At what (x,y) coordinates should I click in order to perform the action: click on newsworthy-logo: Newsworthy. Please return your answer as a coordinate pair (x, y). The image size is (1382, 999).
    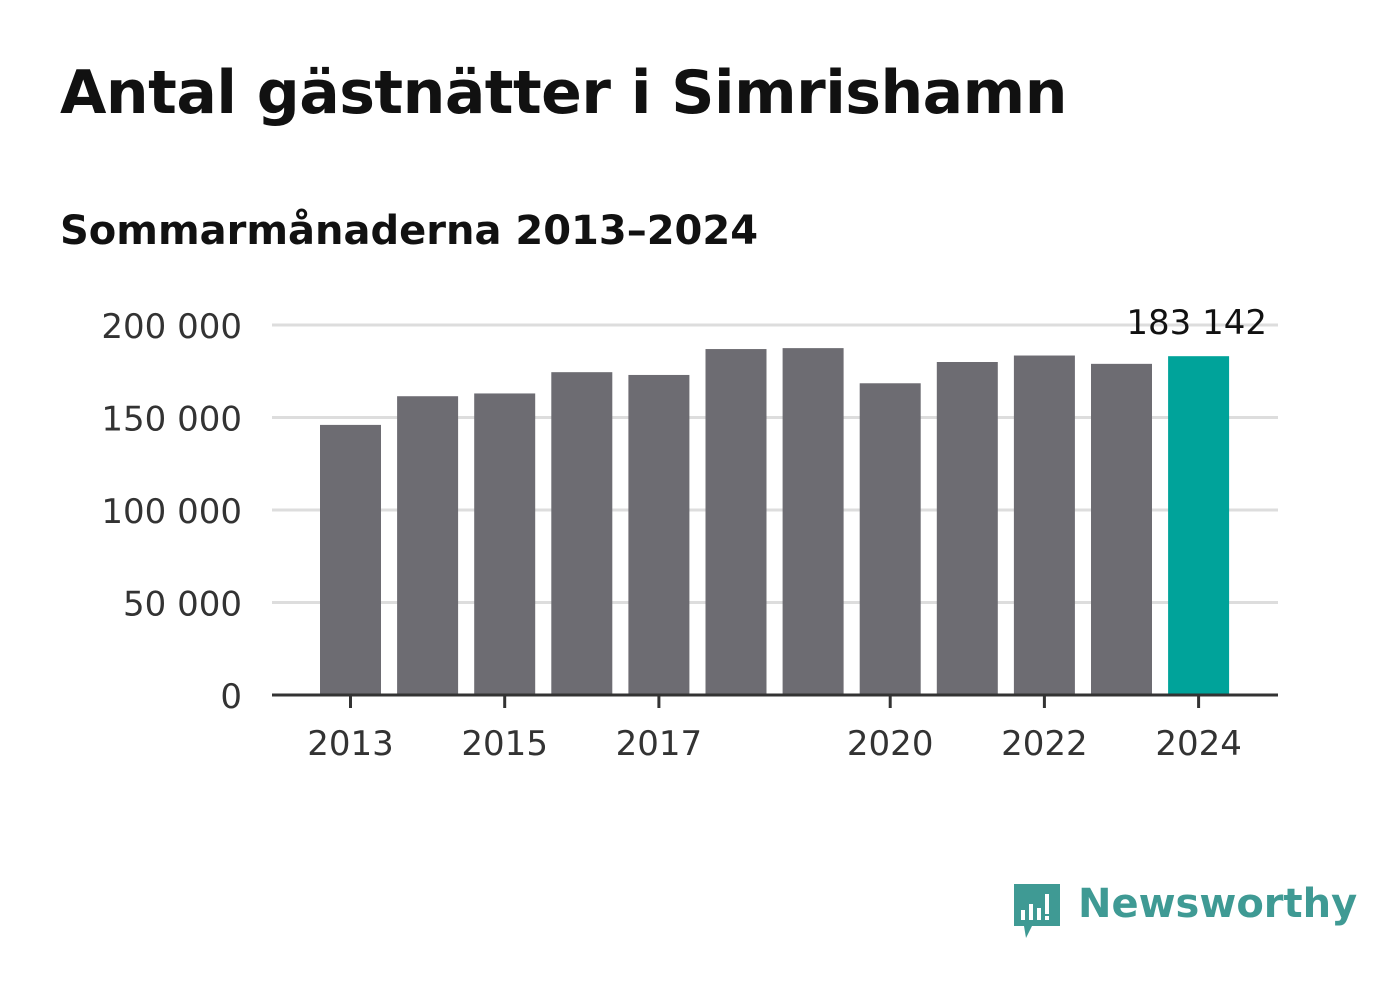
    Looking at the image, I should click on (1183, 909).